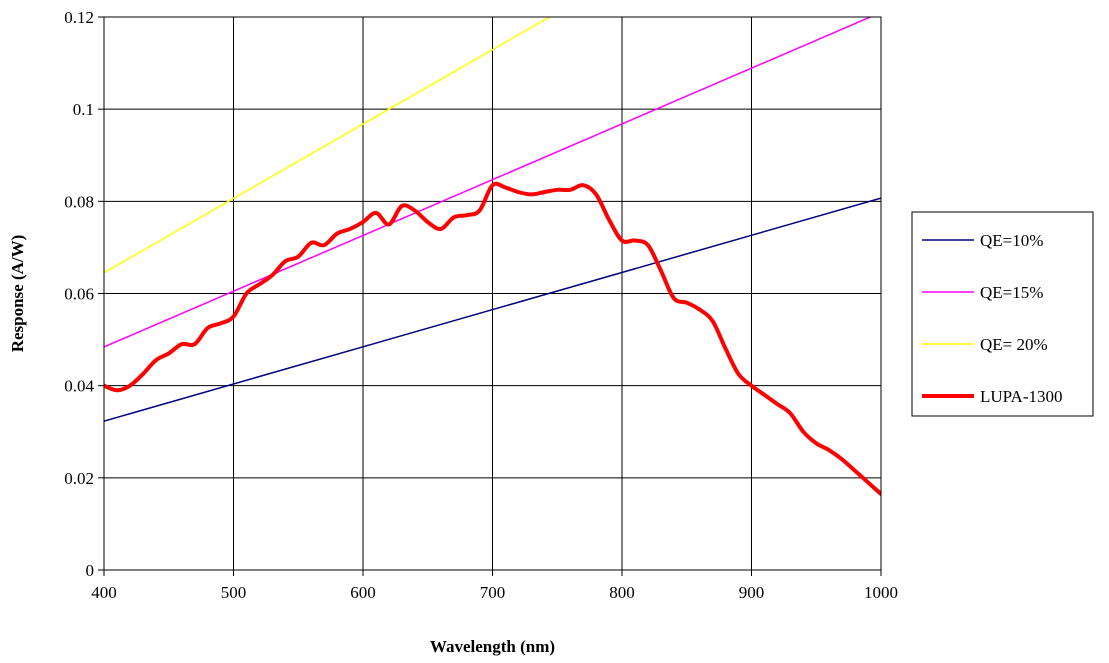 This screenshot has width=1109, height=663. What do you see at coordinates (622, 592) in the screenshot?
I see `x-tick-label: 800` at bounding box center [622, 592].